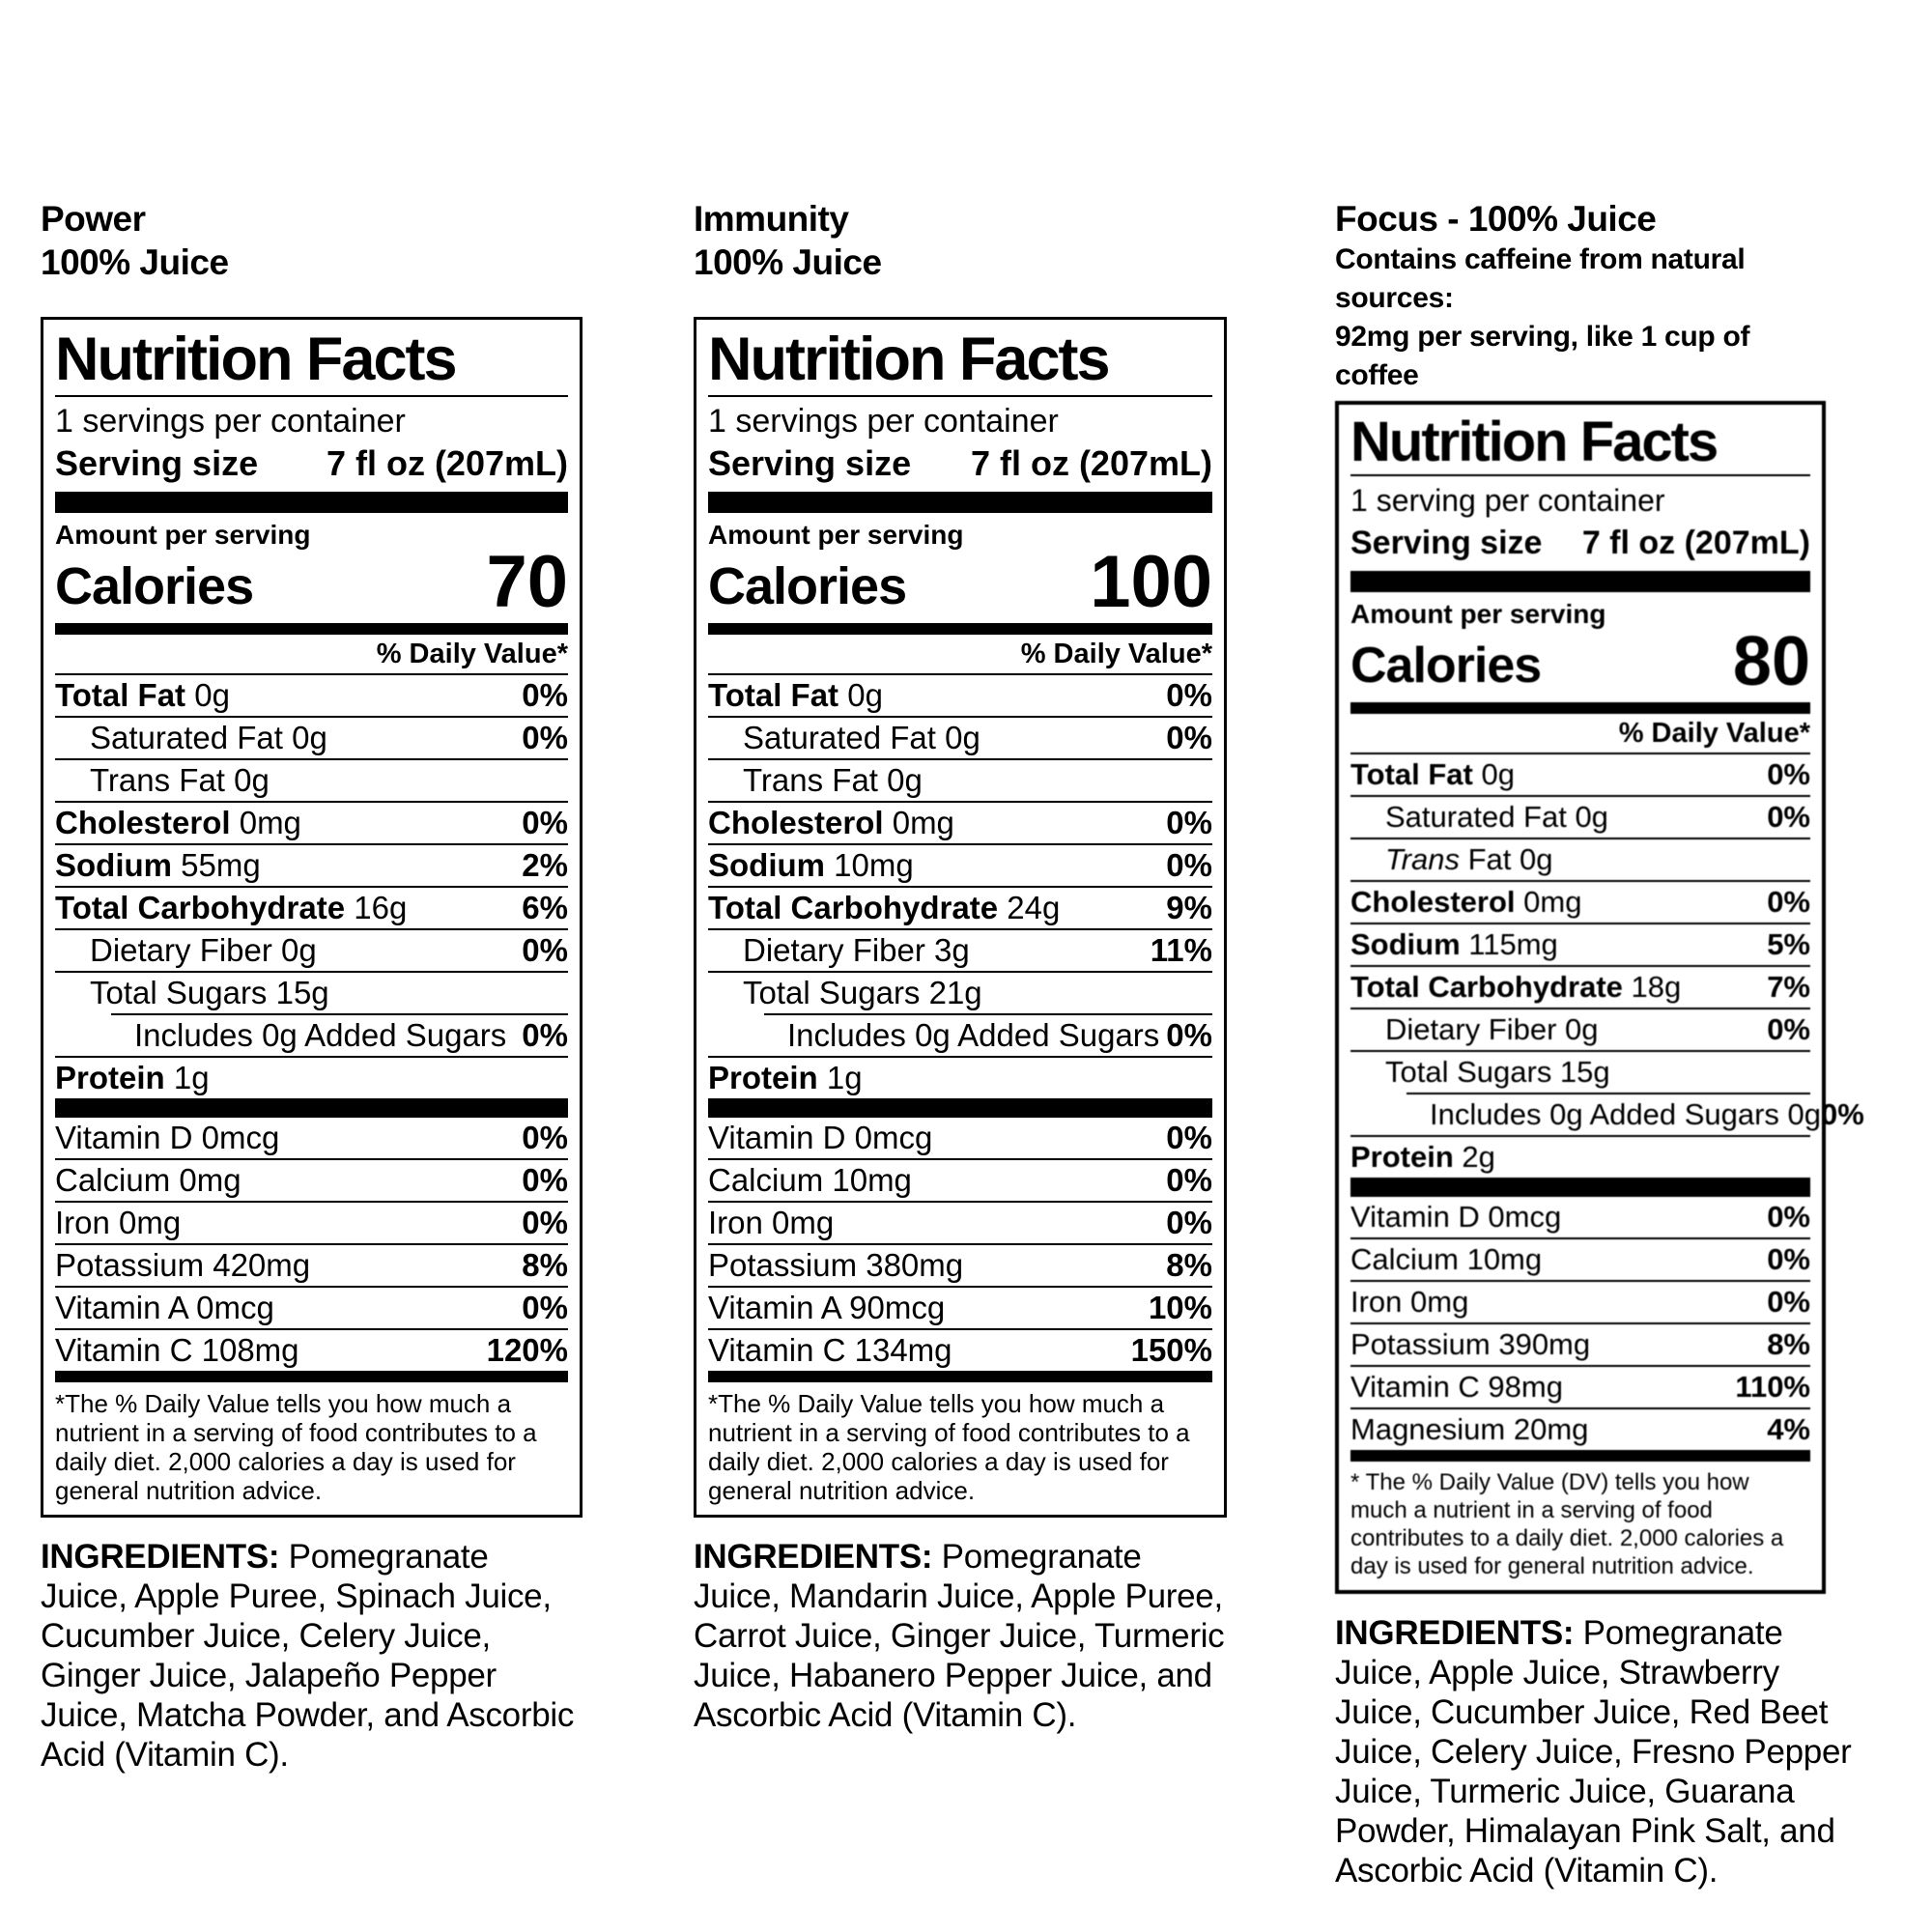 The image size is (1932, 1932). Describe the element at coordinates (1580, 944) in the screenshot. I see `nutrient-row: Sodium 115mg 5%` at that location.